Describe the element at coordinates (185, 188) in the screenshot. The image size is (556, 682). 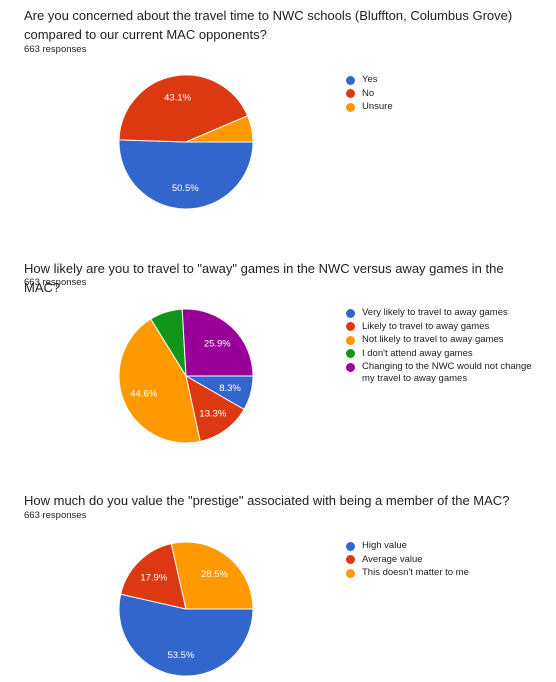
I see `slice-label-yes: 50.5%` at that location.